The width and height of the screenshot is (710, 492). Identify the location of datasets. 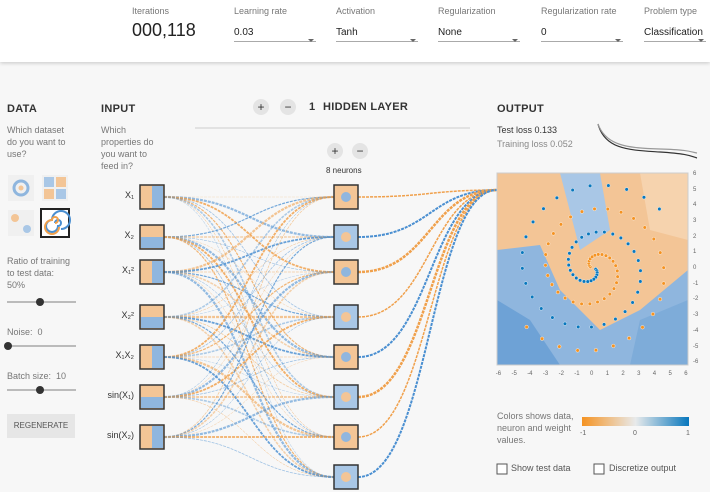
(39, 206).